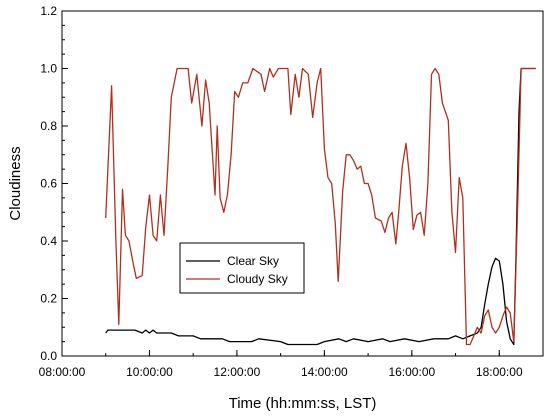  I want to click on y-tick-label: 0.2, so click(48, 299).